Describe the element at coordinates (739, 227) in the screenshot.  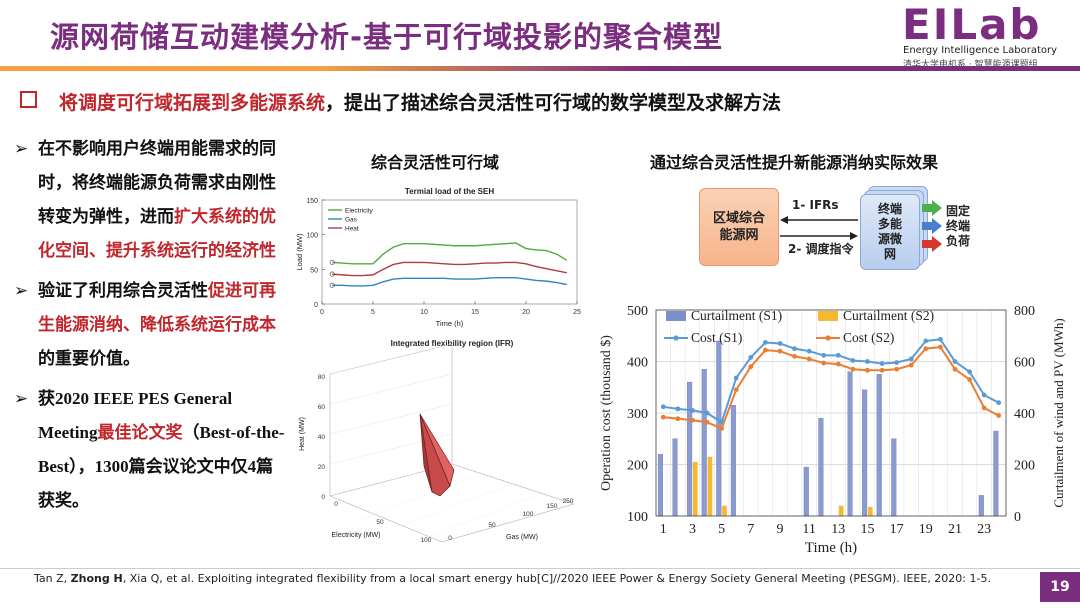
I see `regional-energy-network-box: 区域综合 能源网` at that location.